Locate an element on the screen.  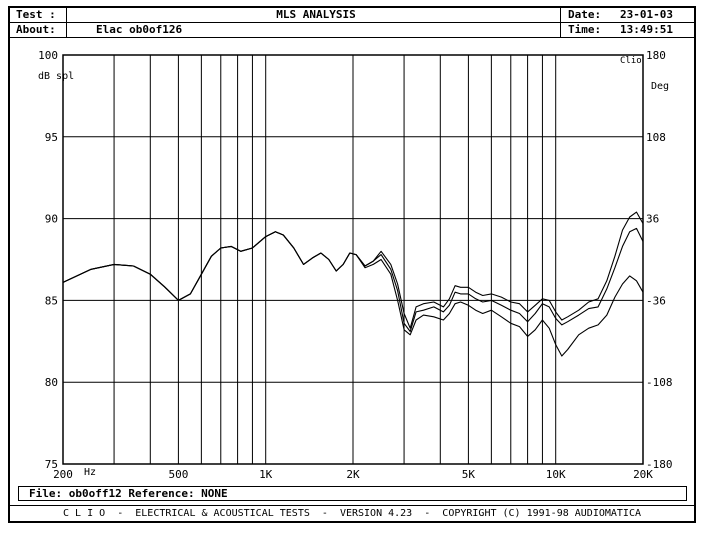
x-tick-label: 500 is located at coordinates (178, 474).